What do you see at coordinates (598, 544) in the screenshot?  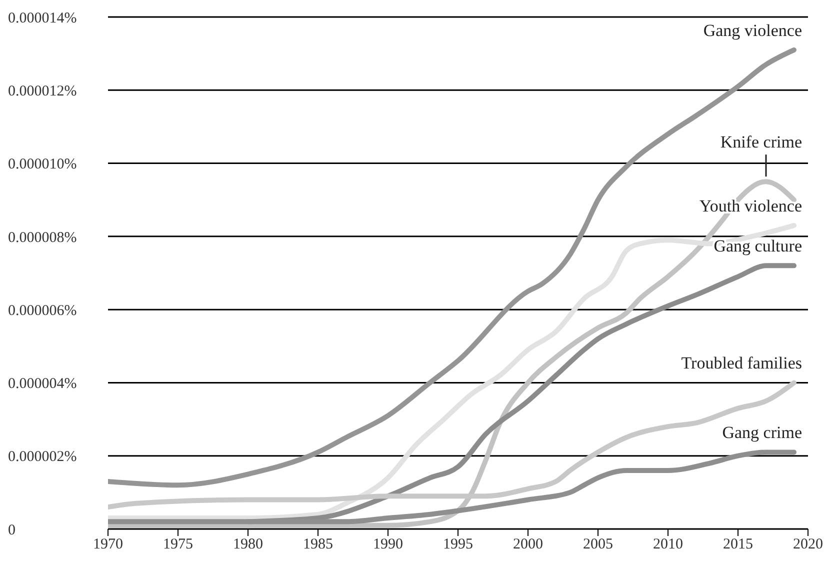 I see `x-tick-label: 2005` at bounding box center [598, 544].